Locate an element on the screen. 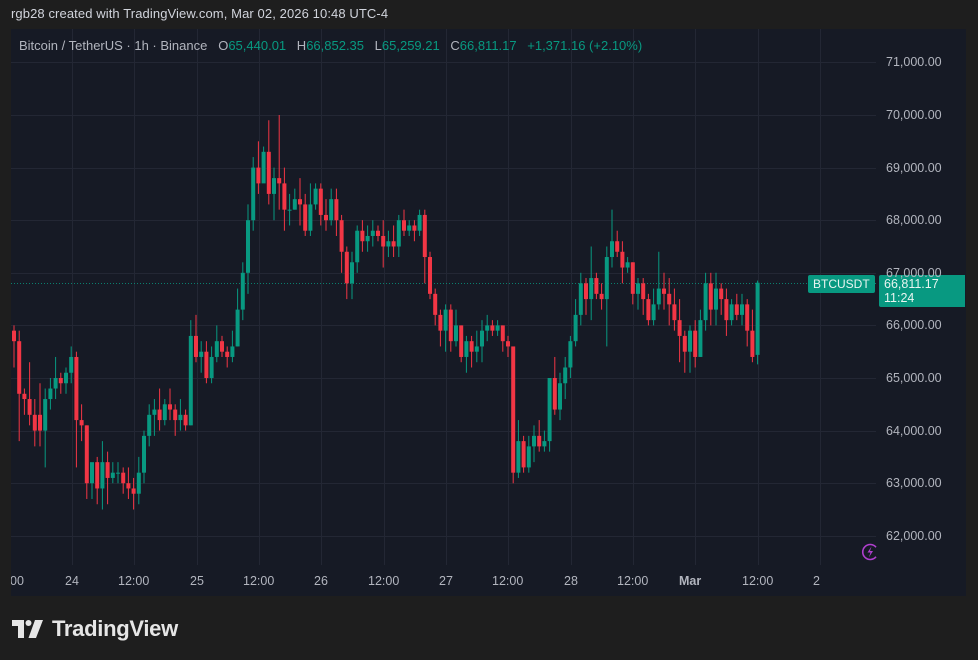  price-axis-label: 66,000.00 is located at coordinates (914, 324).